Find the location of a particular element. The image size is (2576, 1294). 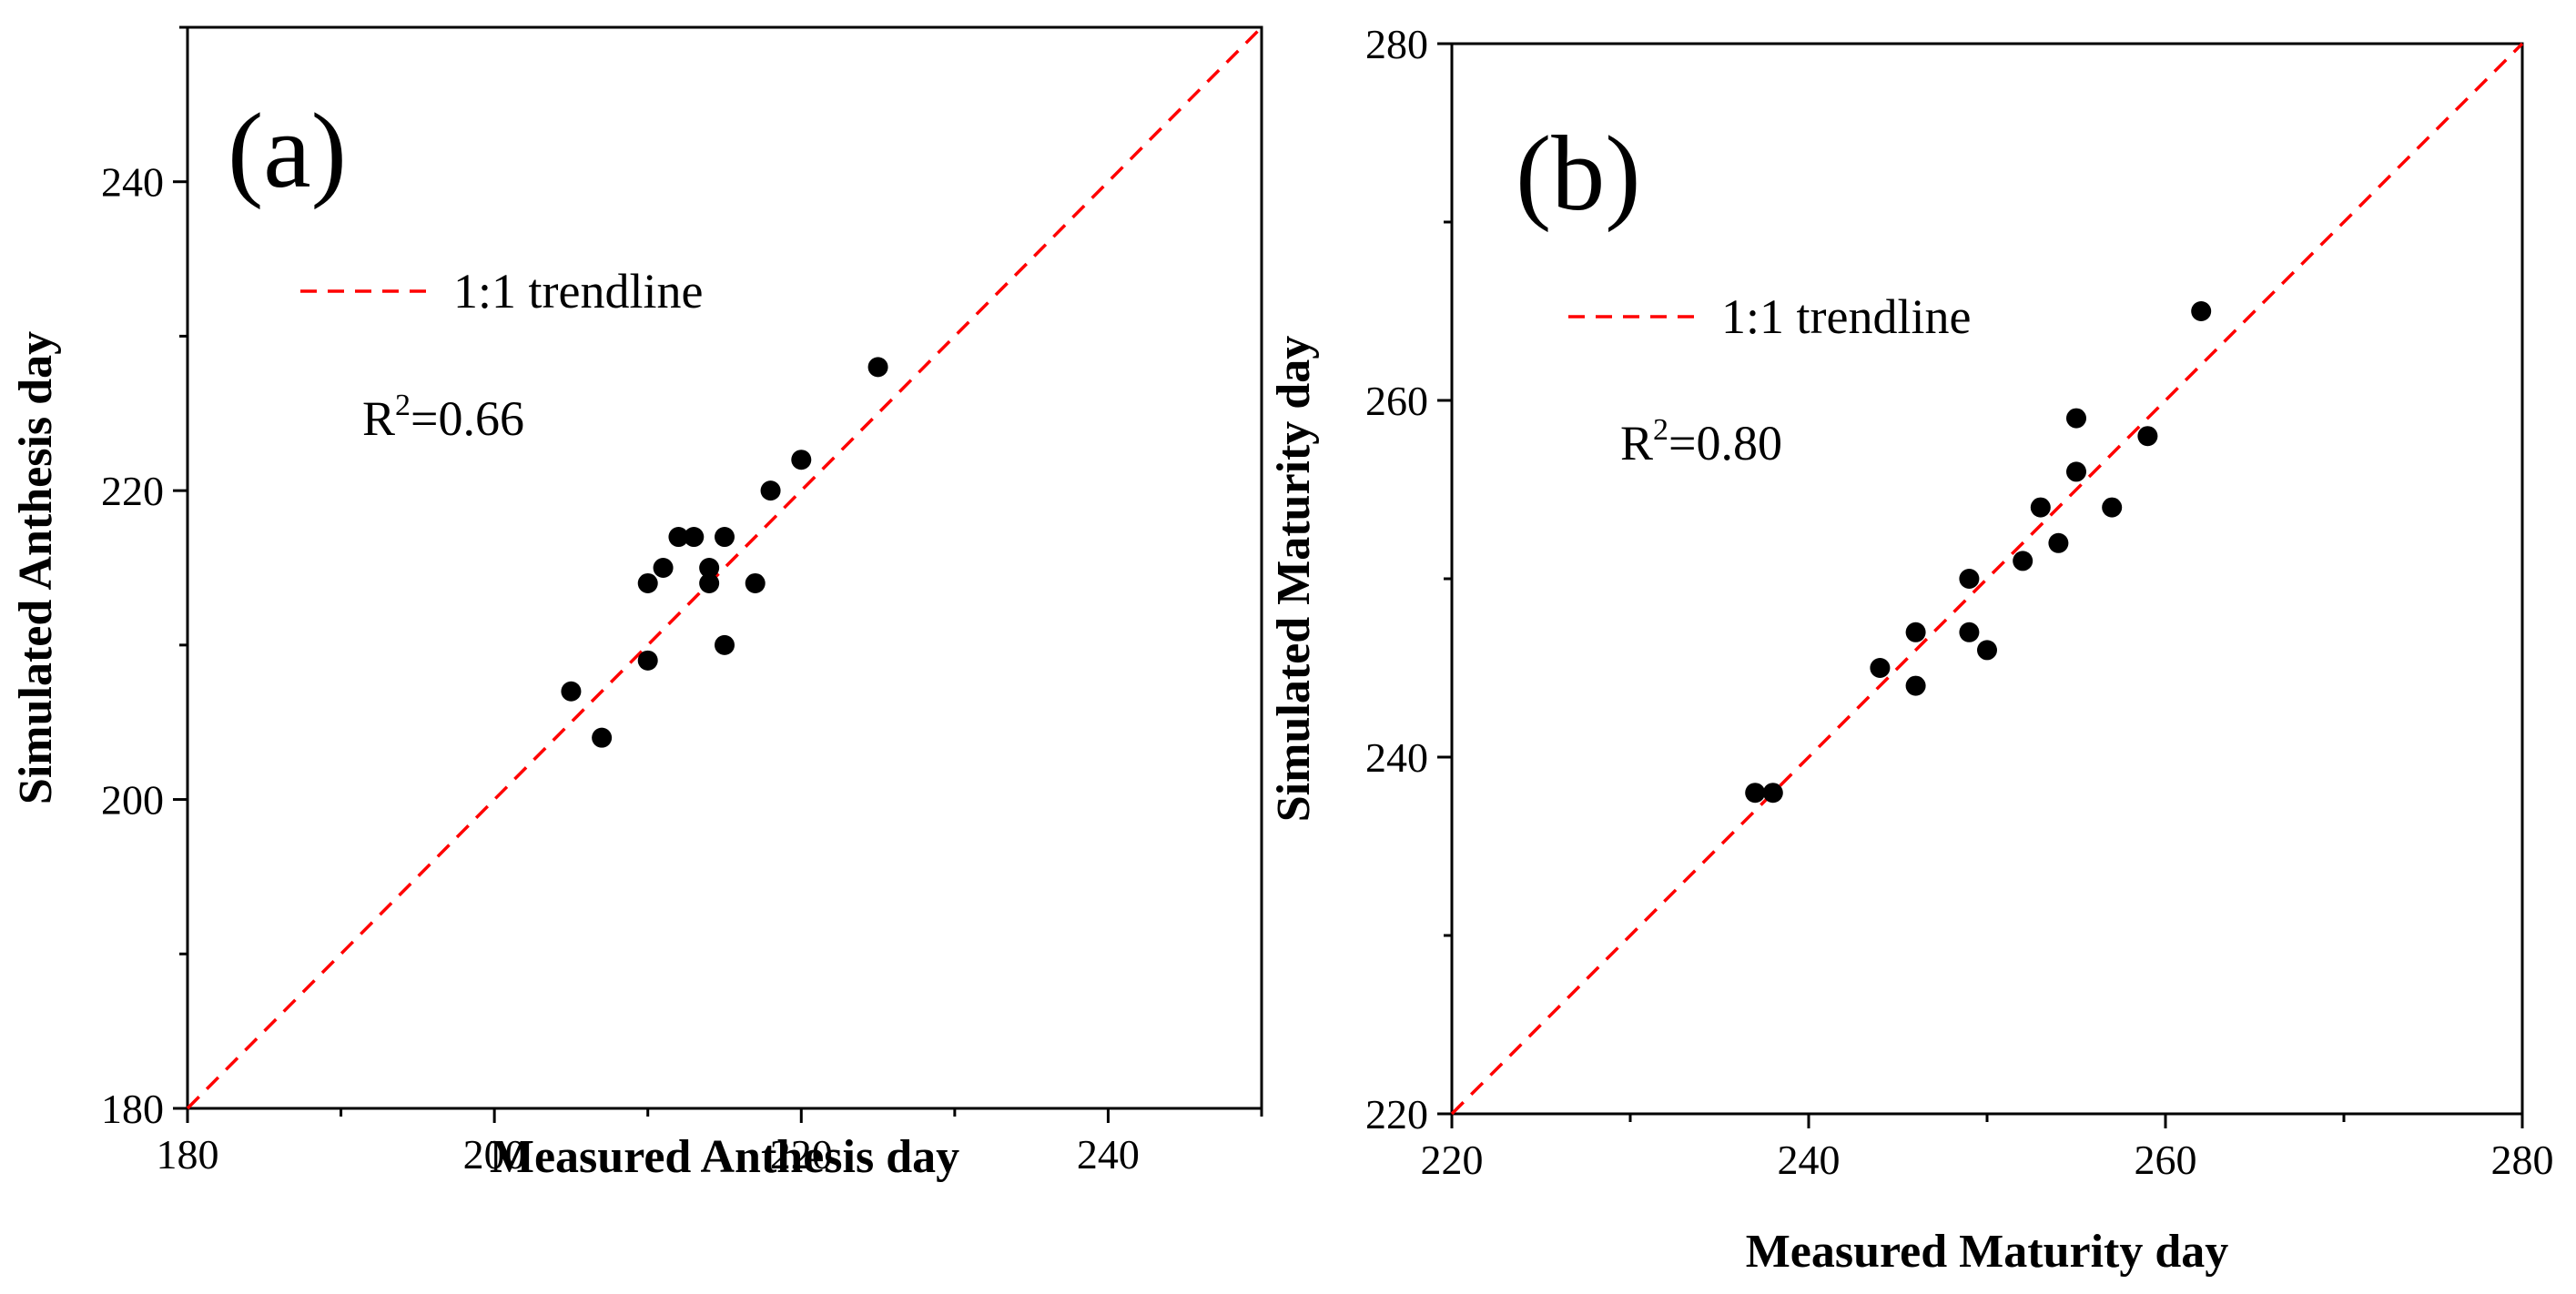

panel-label: (a) is located at coordinates (287, 150).